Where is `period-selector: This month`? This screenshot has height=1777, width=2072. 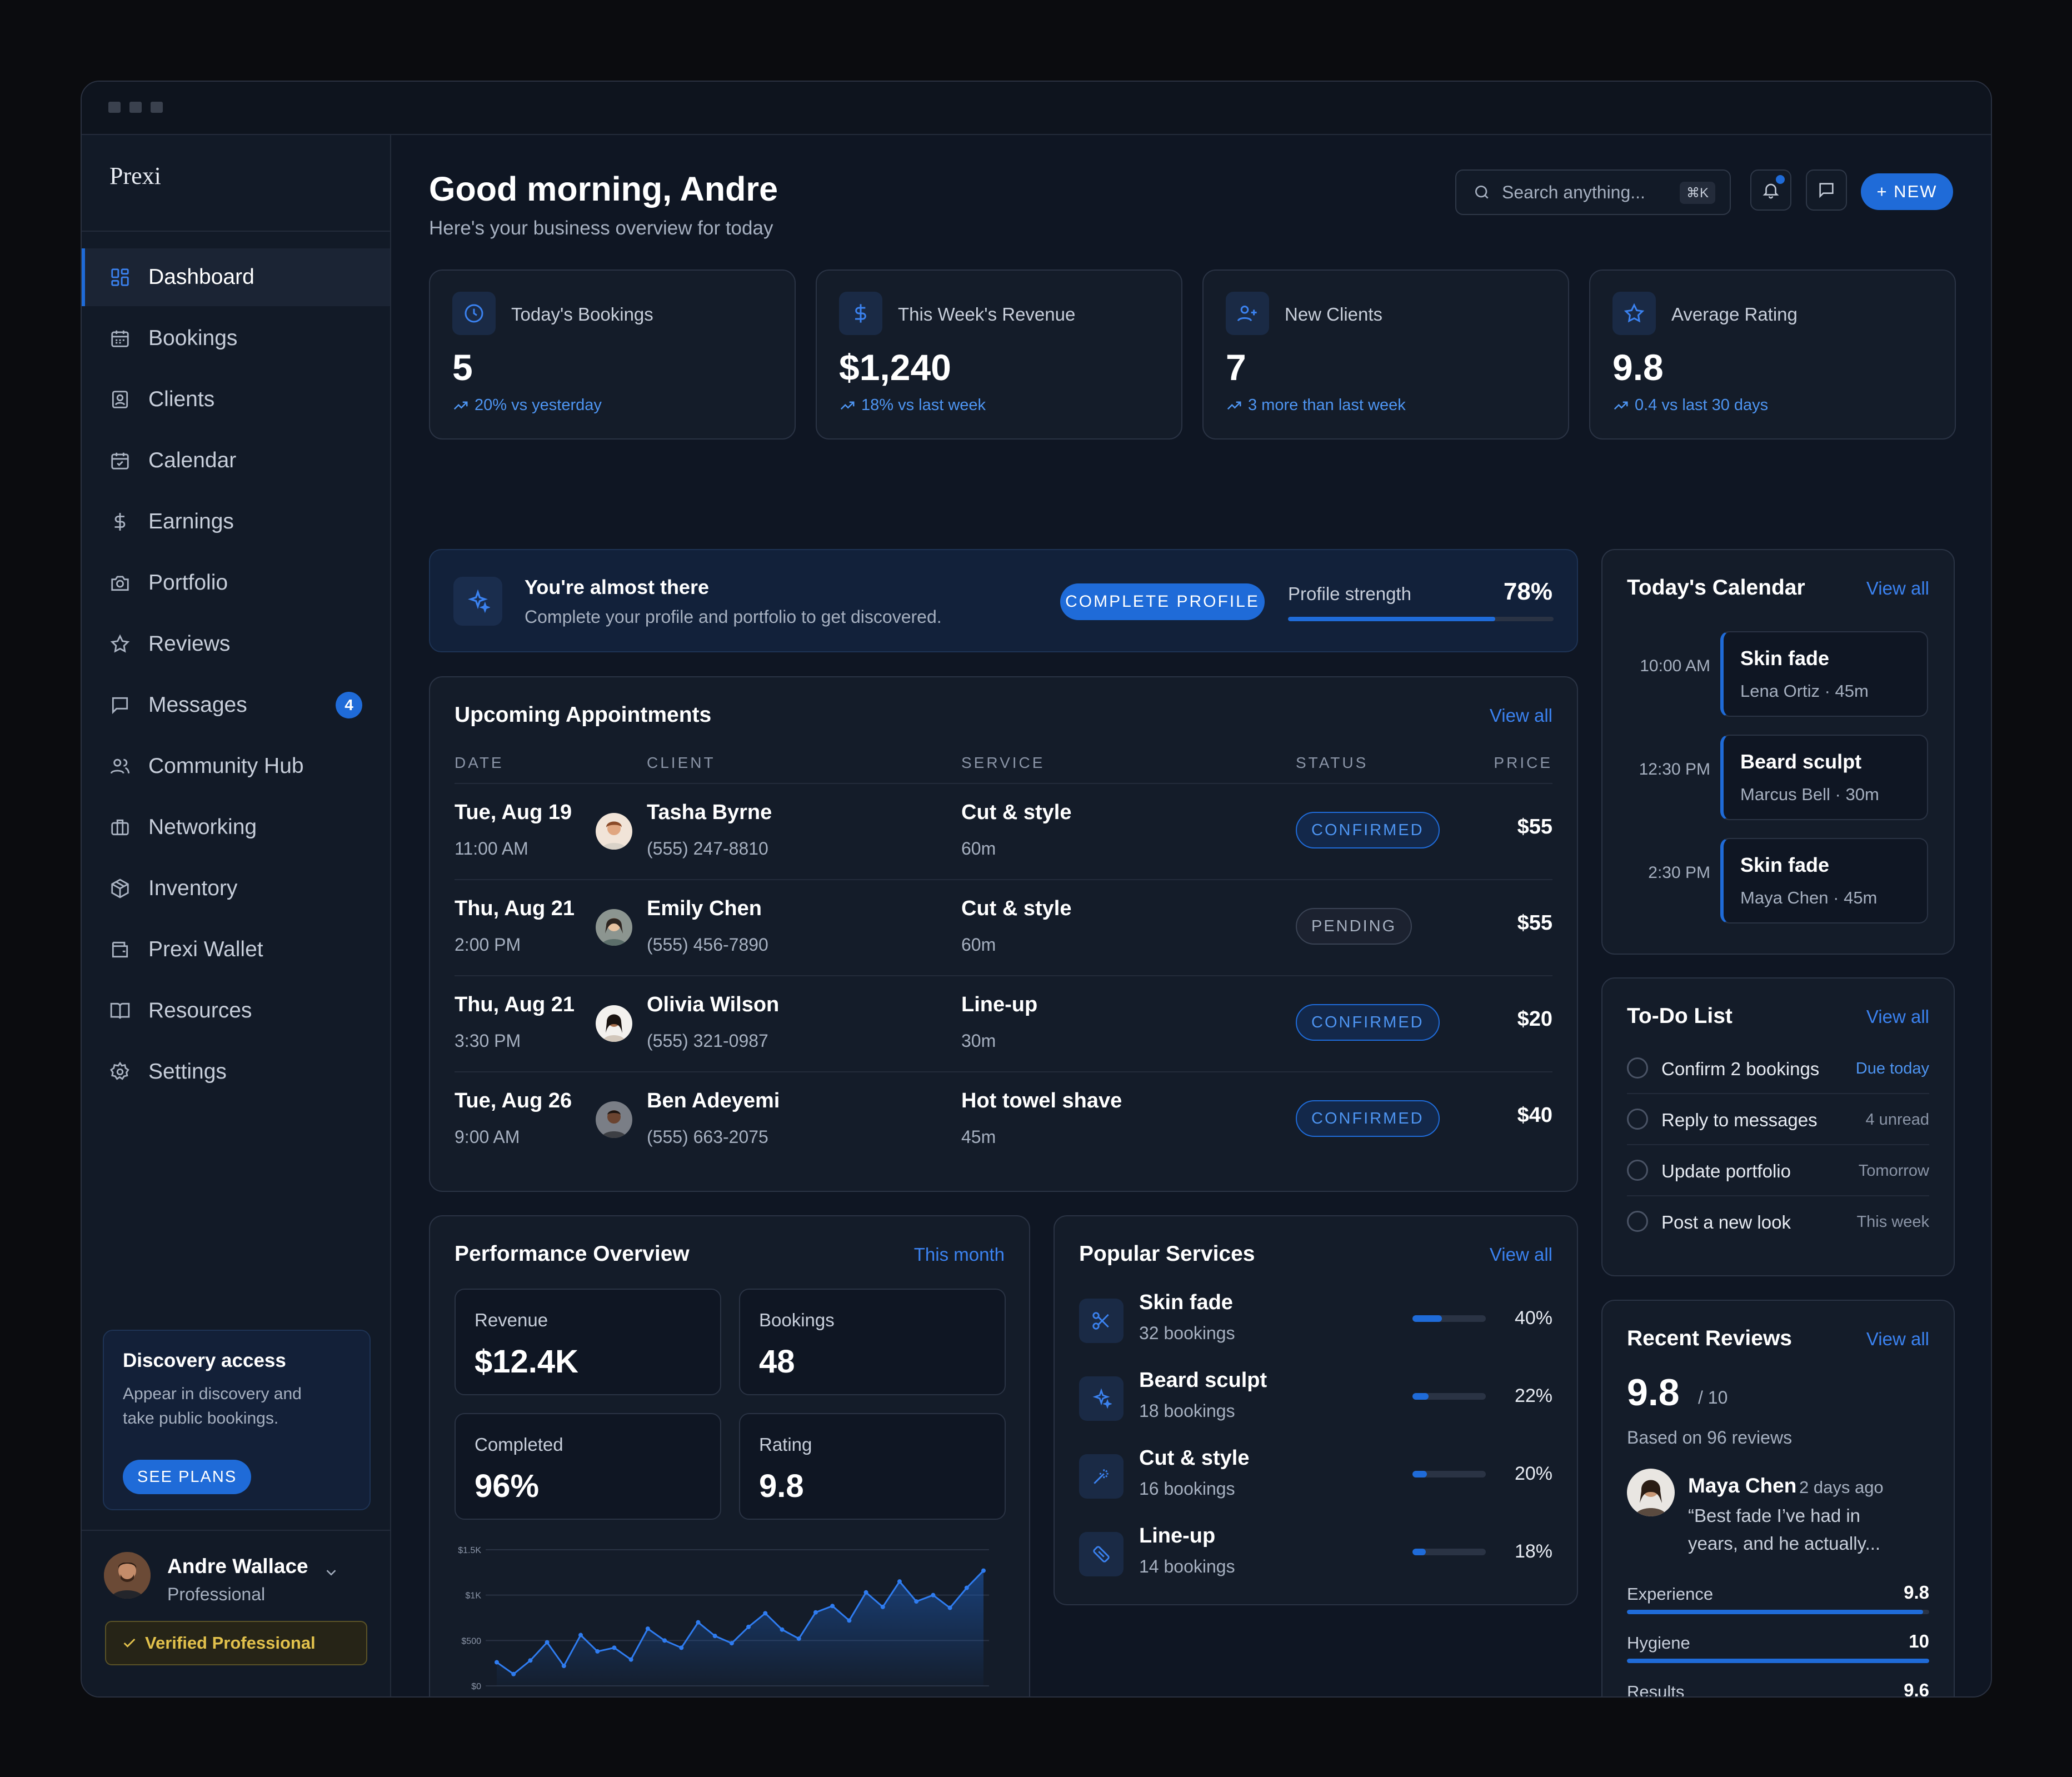
period-selector: This month is located at coordinates (959, 1254).